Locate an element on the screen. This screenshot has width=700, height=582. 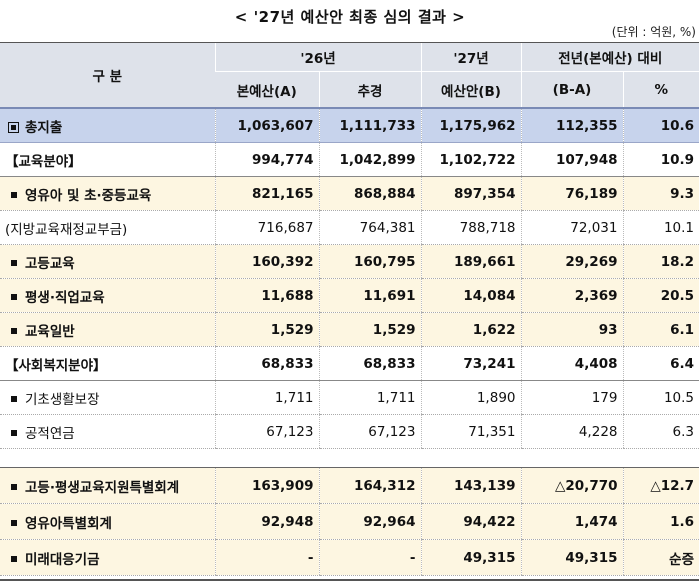
cell-supp: 11,691 is located at coordinates (369, 295).